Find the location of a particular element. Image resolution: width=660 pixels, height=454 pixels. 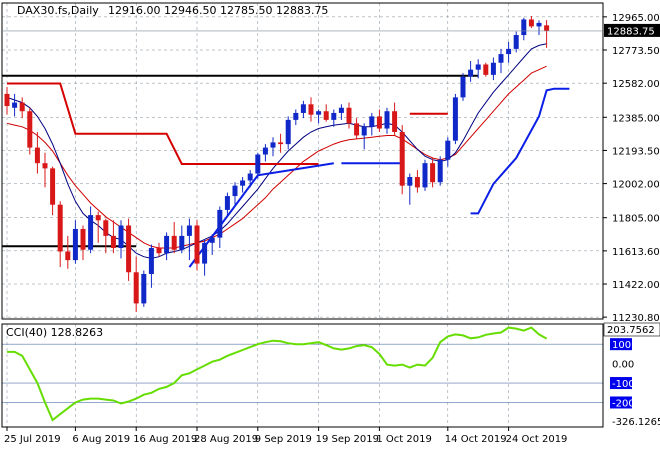

y-tick-label: 12385.00 is located at coordinates (636, 118).